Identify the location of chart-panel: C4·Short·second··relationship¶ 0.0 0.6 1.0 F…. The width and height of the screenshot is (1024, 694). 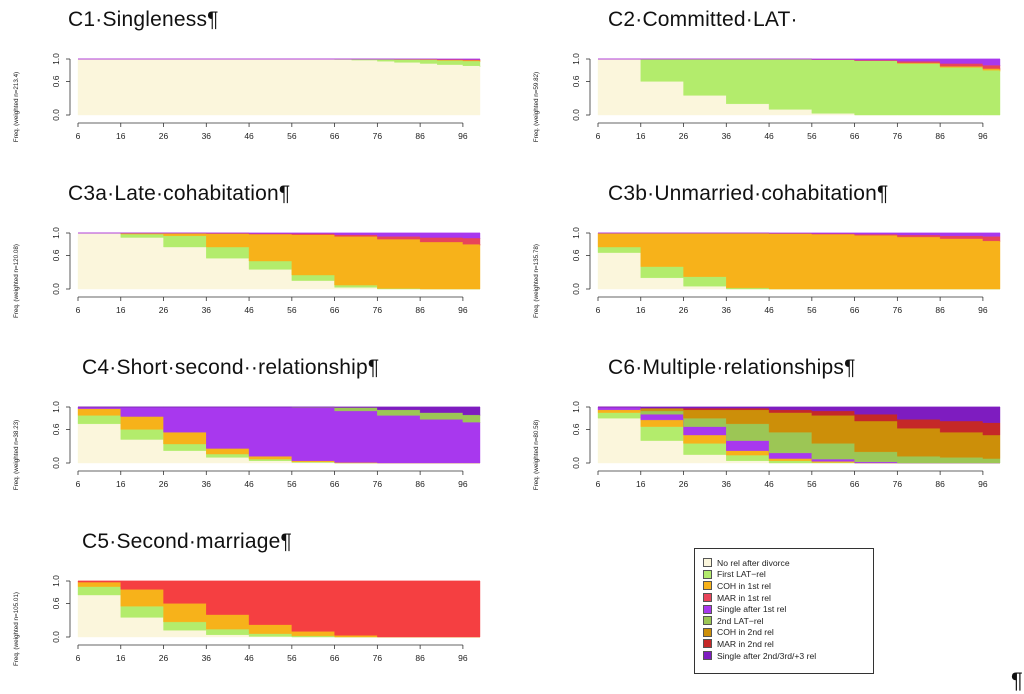
(245, 436).